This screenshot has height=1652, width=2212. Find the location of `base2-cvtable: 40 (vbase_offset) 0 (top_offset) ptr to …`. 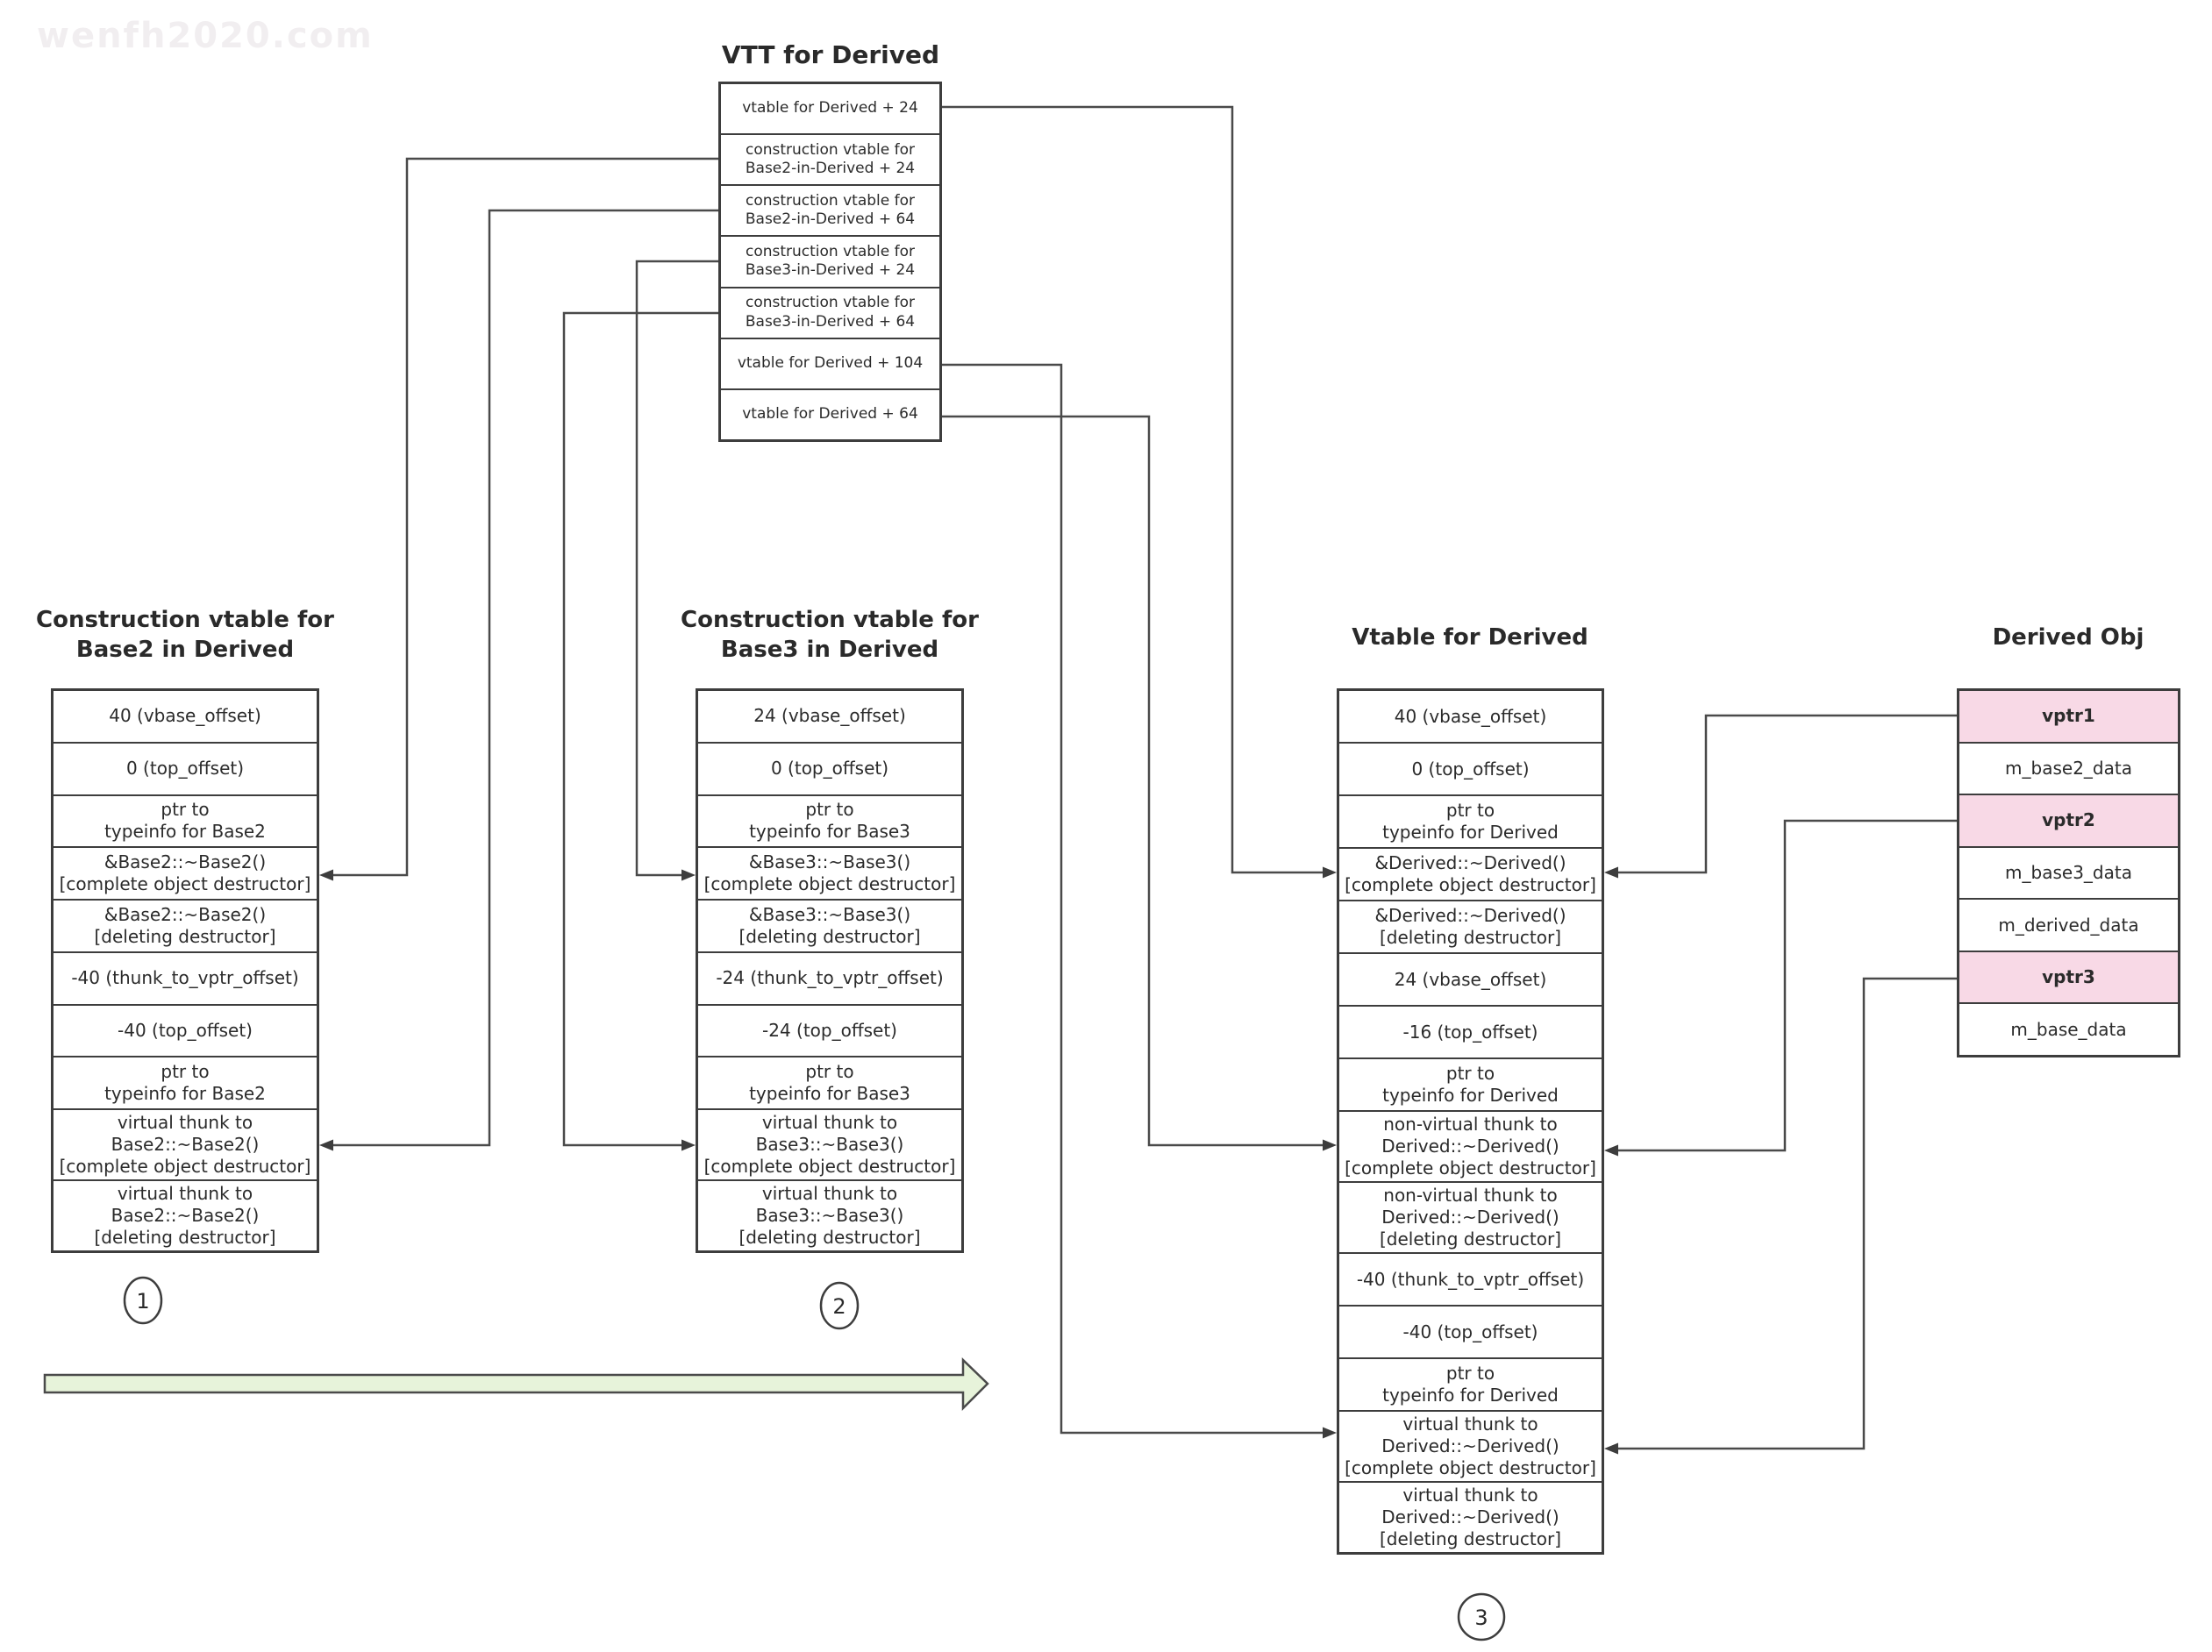

base2-cvtable: 40 (vbase_offset) 0 (top_offset) ptr to … is located at coordinates (185, 970).